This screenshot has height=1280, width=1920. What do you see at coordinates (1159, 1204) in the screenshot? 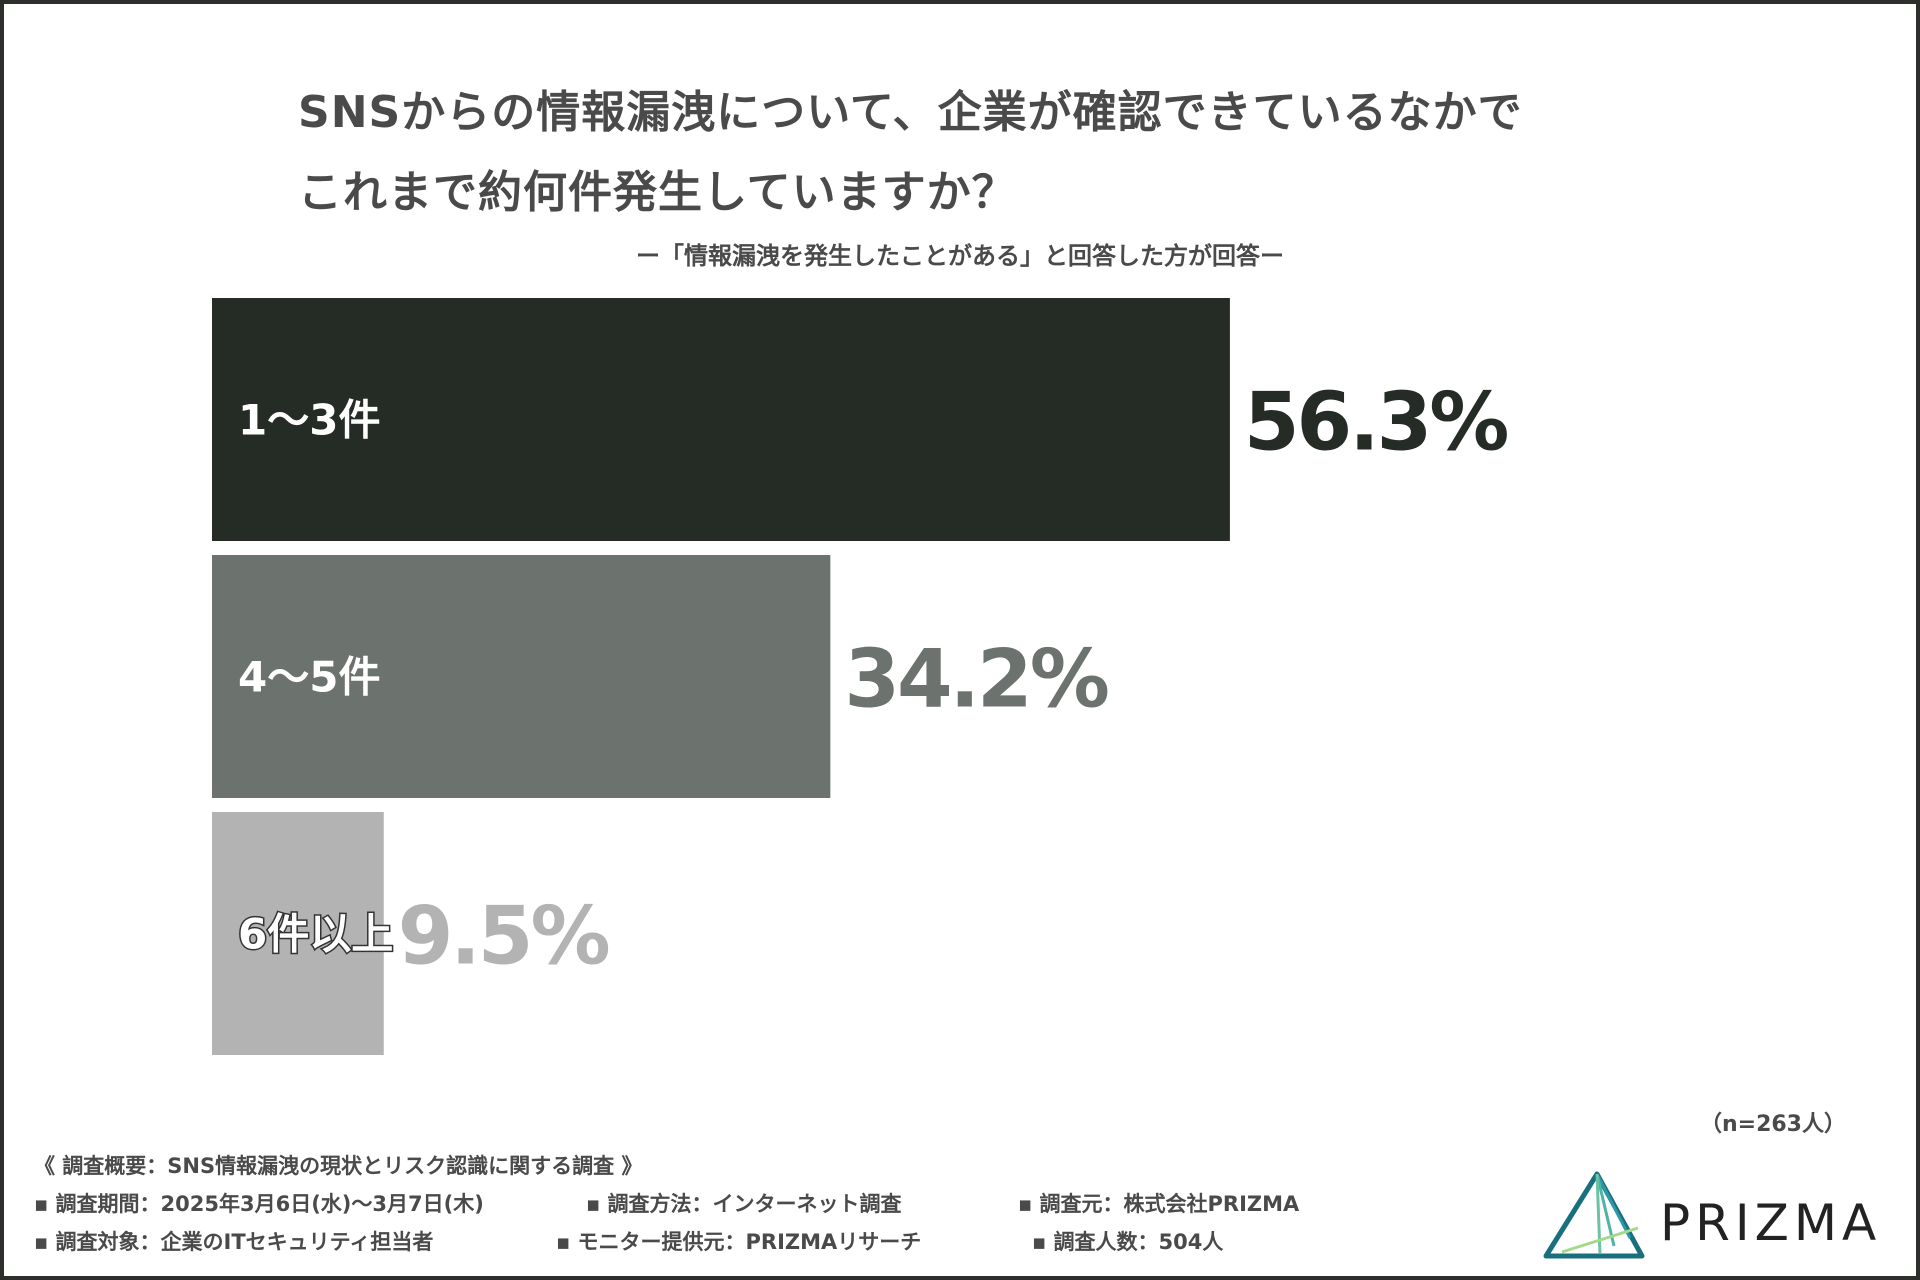
I see `survey-source: ▪ 調査元：株式会社PRIZMA` at bounding box center [1159, 1204].